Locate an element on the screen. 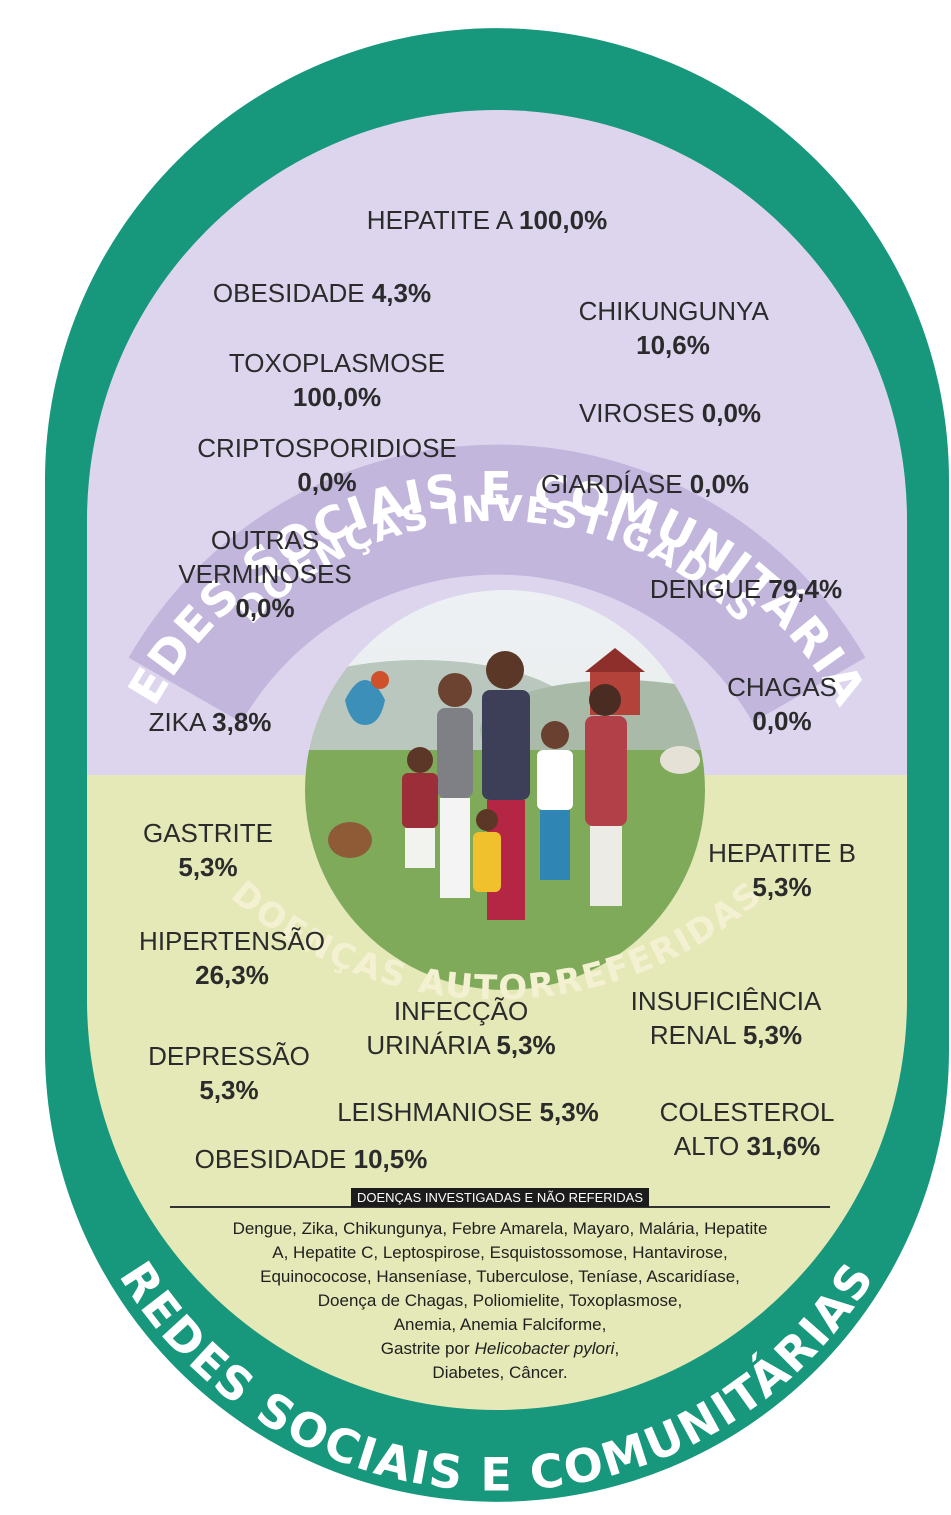  disease-value: 3,8% is located at coordinates (242, 722).